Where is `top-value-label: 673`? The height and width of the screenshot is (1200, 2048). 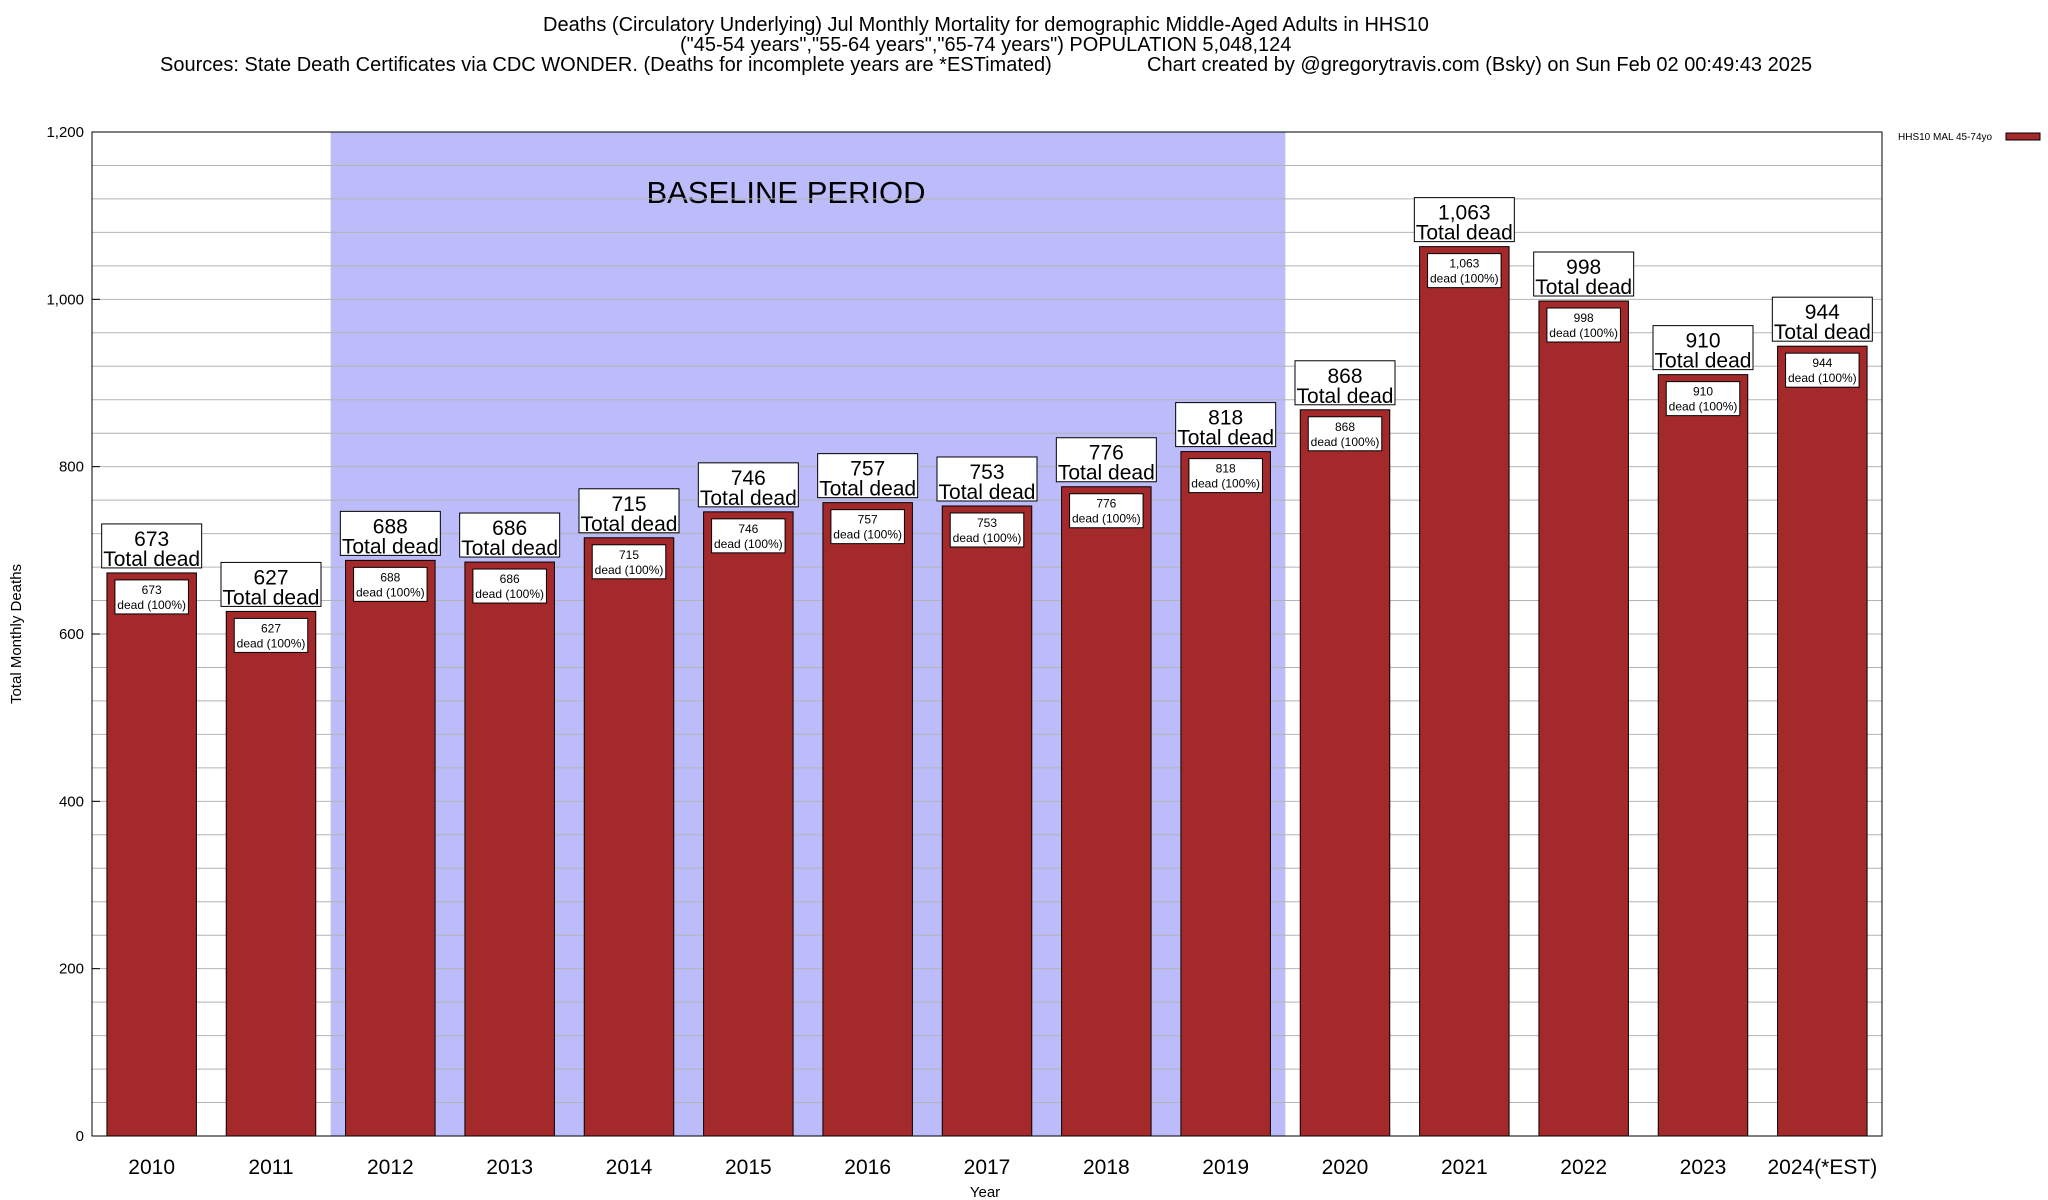
top-value-label: 673 is located at coordinates (151, 539).